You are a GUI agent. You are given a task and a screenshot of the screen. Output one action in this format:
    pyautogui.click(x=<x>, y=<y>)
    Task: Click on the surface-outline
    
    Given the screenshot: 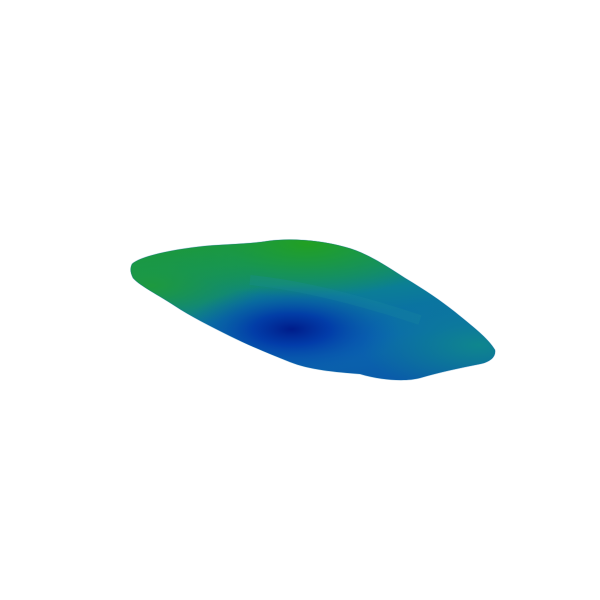 What is the action you would take?
    pyautogui.click(x=313, y=310)
    